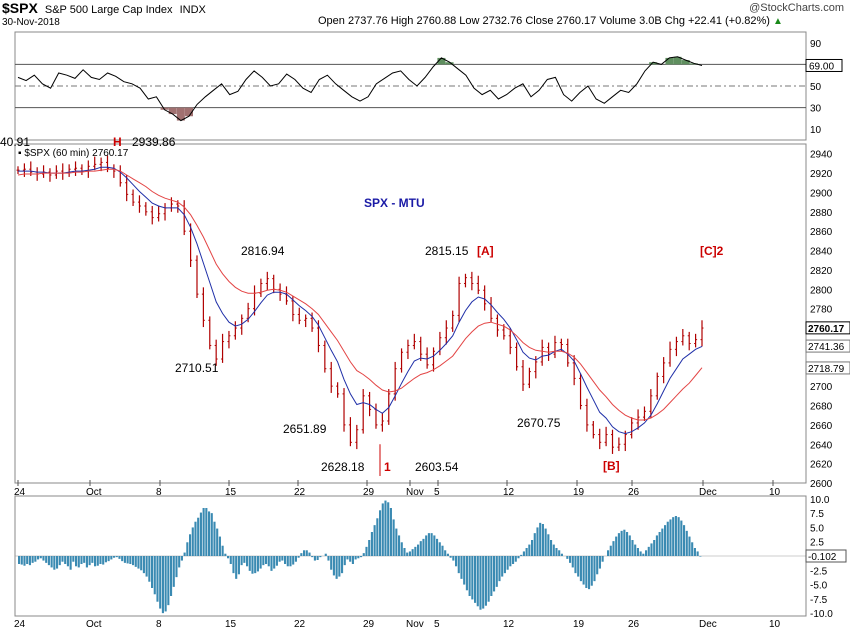  I want to click on high-value-label: 2939.86, so click(154, 142).